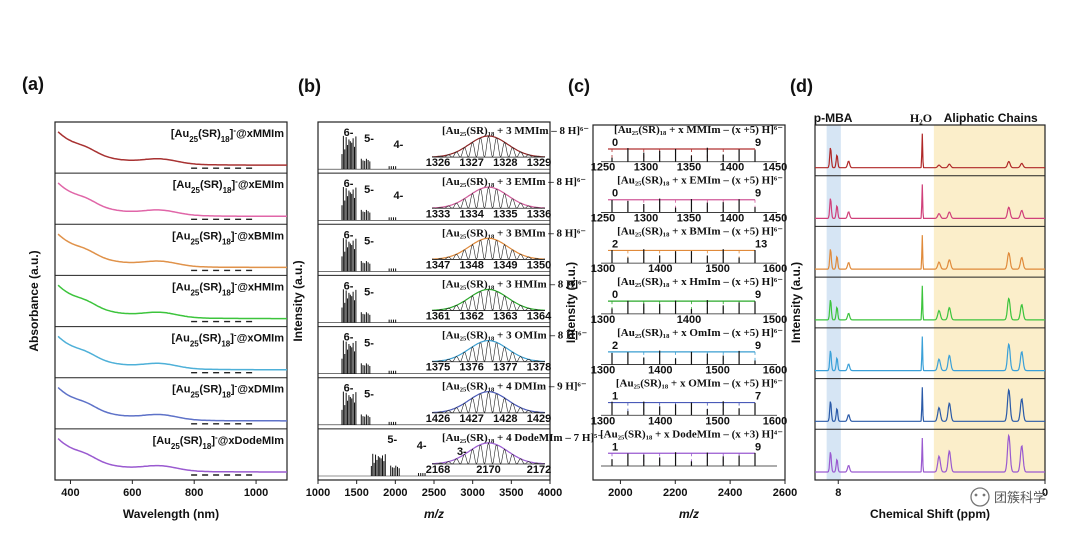 The height and width of the screenshot is (546, 1080). Describe the element at coordinates (438, 265) in the screenshot. I see `panel-b-inset-tick: 1347` at that location.